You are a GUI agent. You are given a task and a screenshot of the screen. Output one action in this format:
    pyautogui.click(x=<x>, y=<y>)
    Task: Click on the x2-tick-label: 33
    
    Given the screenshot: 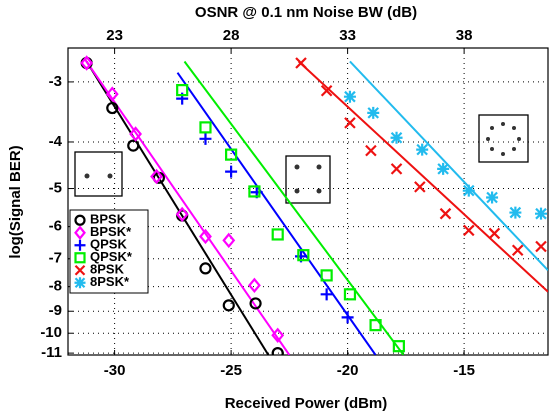 What is the action you would take?
    pyautogui.click(x=347, y=35)
    